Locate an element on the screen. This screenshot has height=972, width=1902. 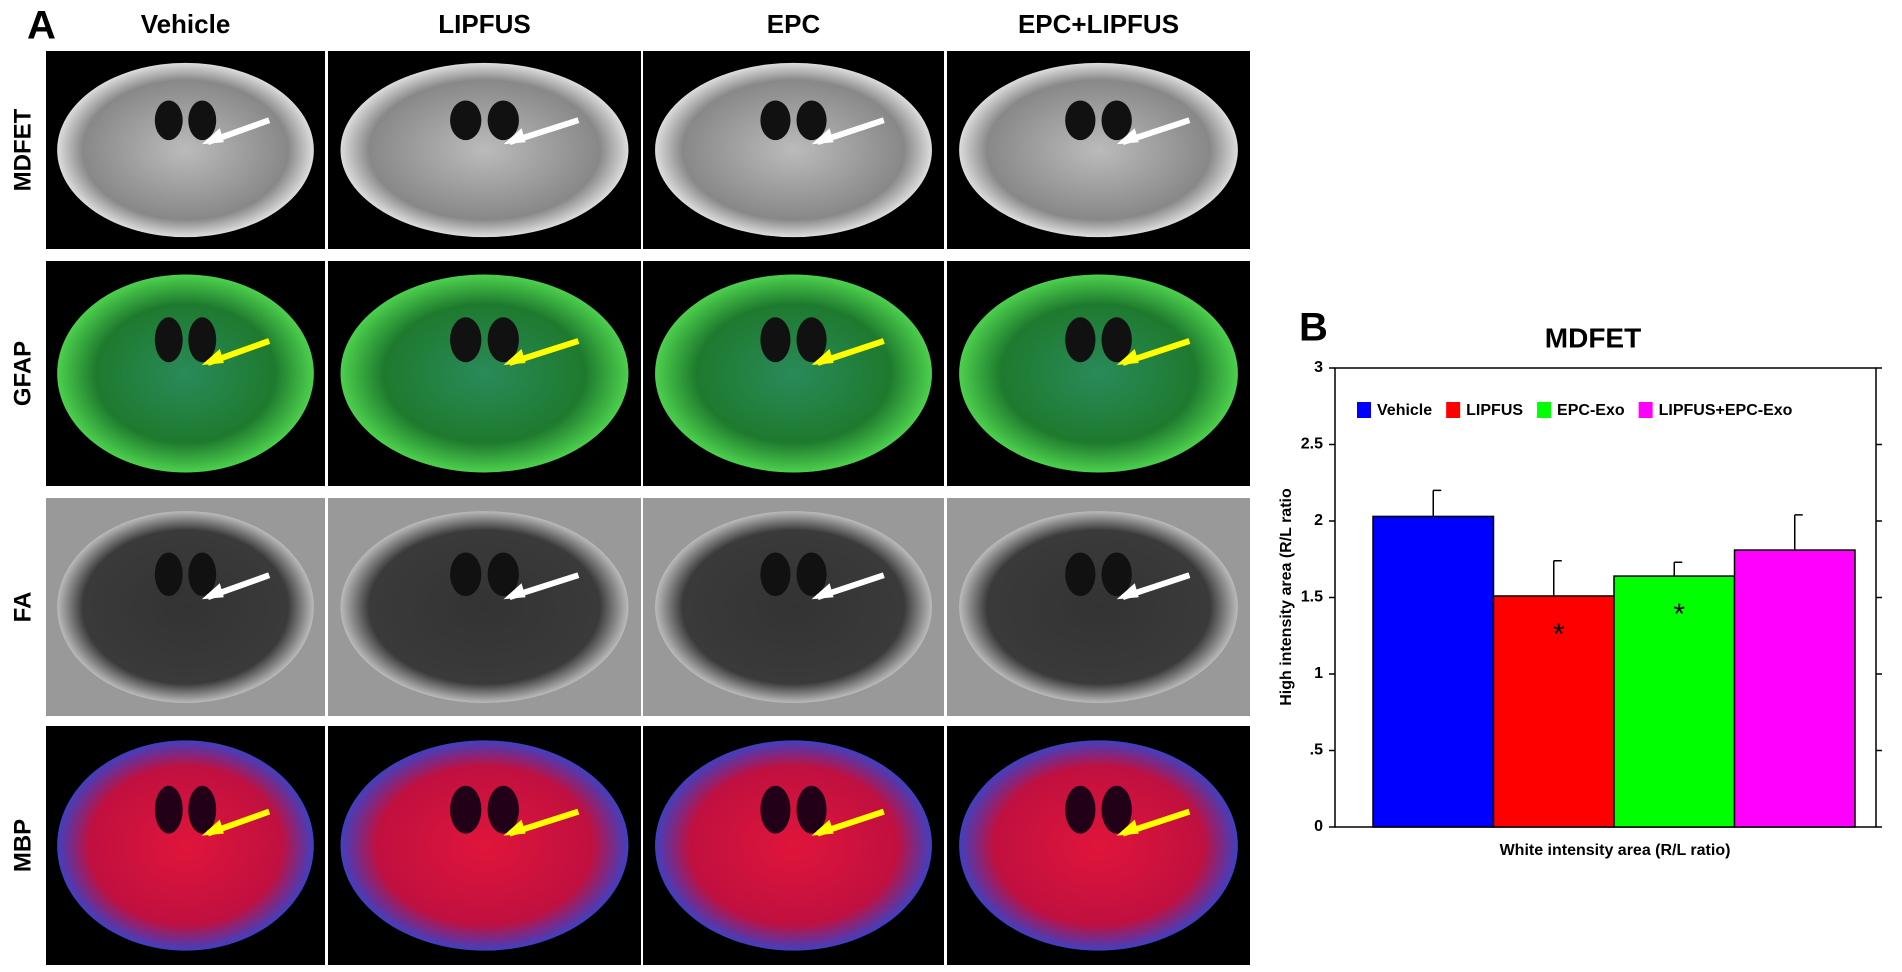
y-tick-label: .5 is located at coordinates (1316, 750).